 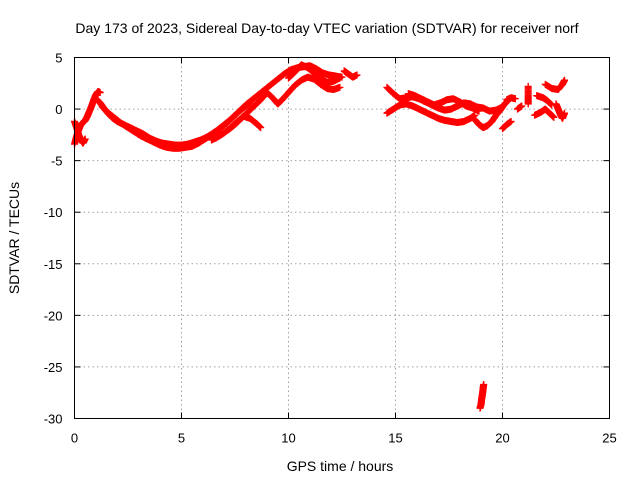 What do you see at coordinates (57, 161) in the screenshot?
I see `y-tick-label: -5` at bounding box center [57, 161].